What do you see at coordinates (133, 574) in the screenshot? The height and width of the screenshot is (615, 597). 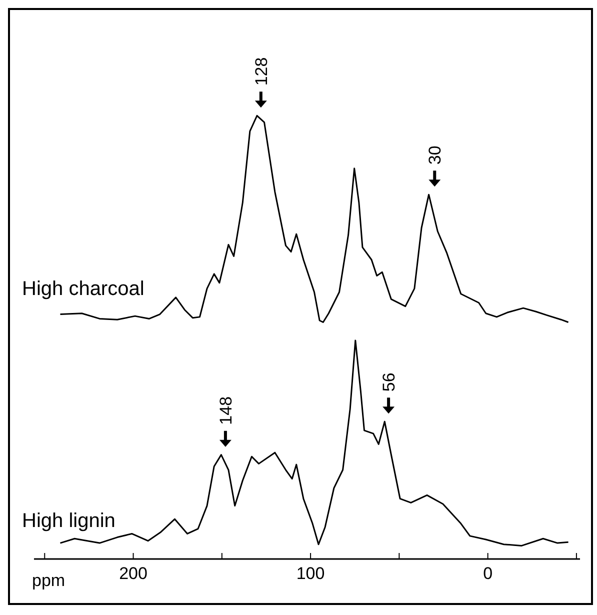 I see `x-tick-label: 200` at bounding box center [133, 574].